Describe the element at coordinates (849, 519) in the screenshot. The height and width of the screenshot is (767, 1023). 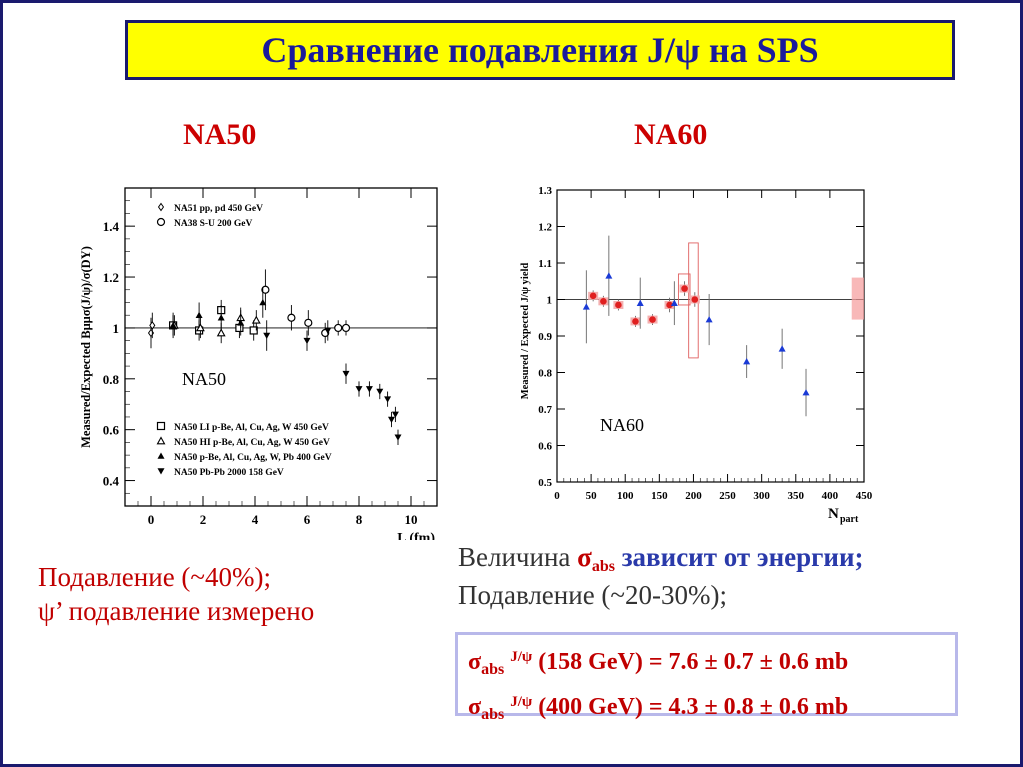
I see `na60-x-axis-label-sub: part` at that location.